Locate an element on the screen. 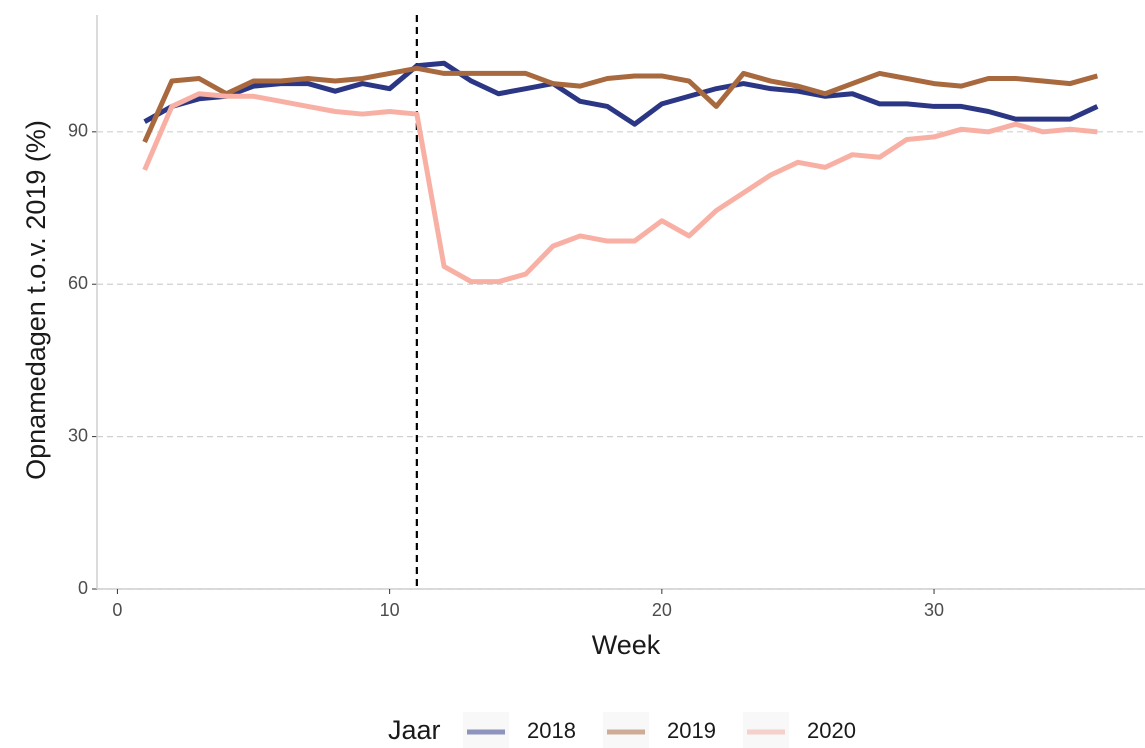 This screenshot has width=1145, height=748. legend-label: 2019 is located at coordinates (691, 730).